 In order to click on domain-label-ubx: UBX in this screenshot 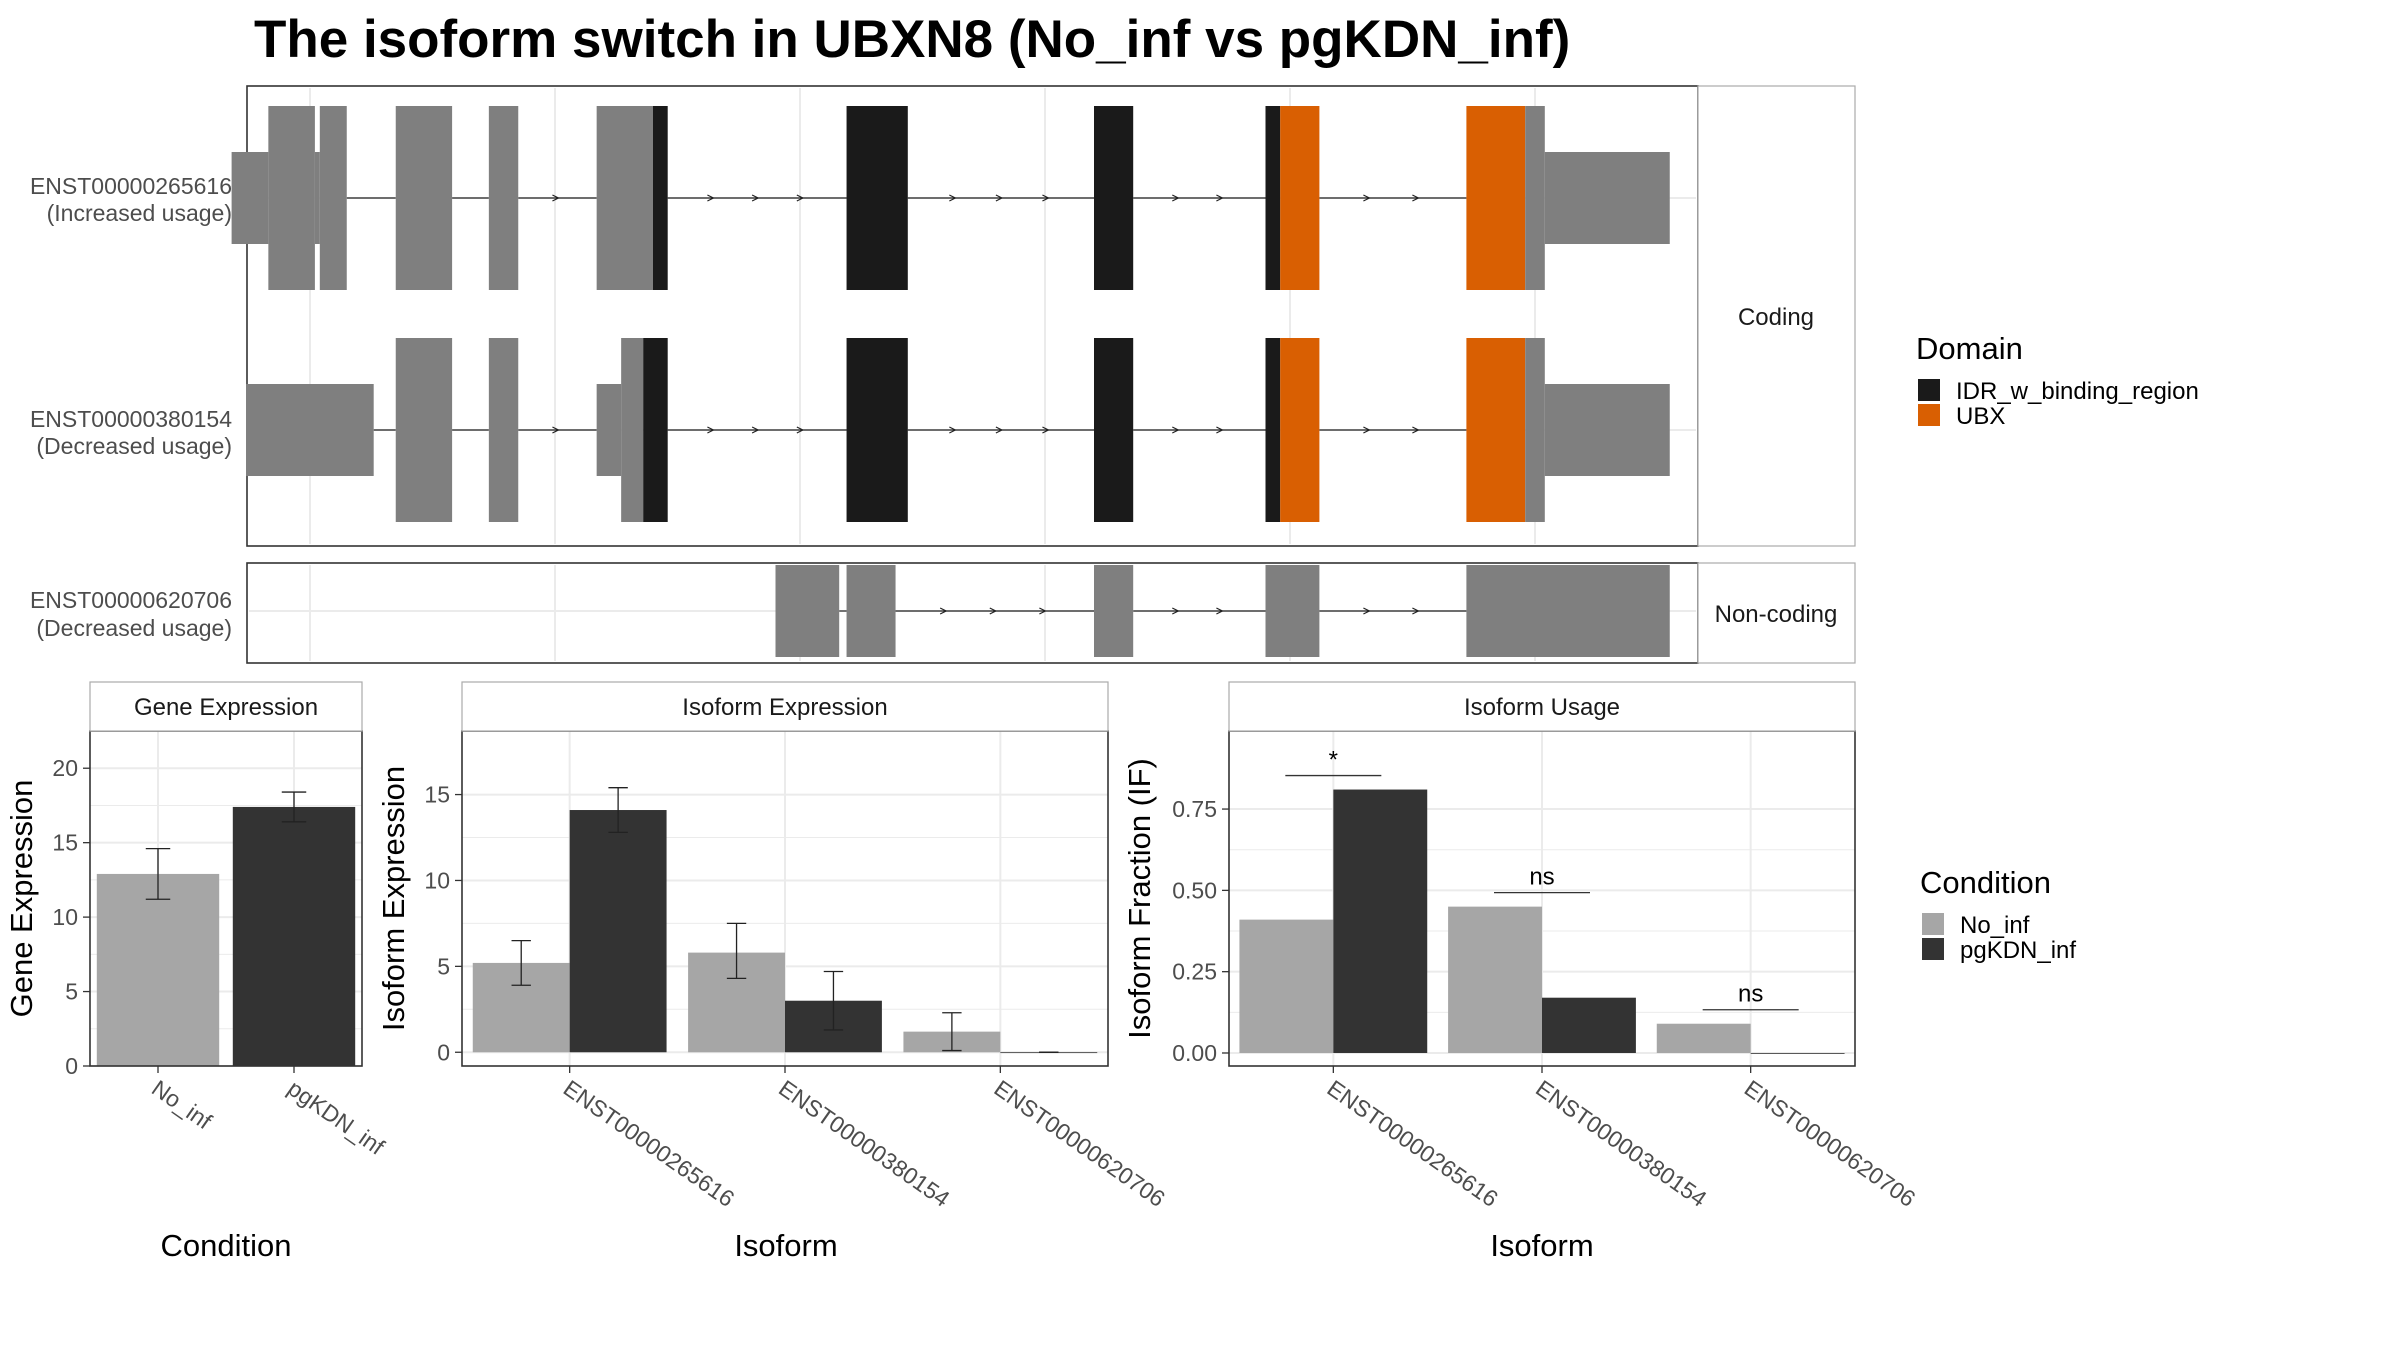, I will do `click(1980, 416)`.